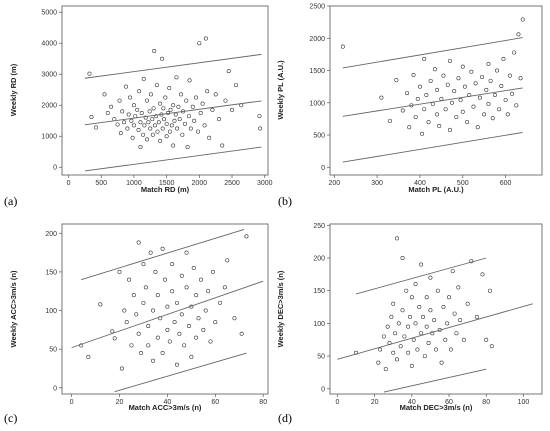  I want to click on y-axis-label: Weekly RD (m), so click(13, 89).